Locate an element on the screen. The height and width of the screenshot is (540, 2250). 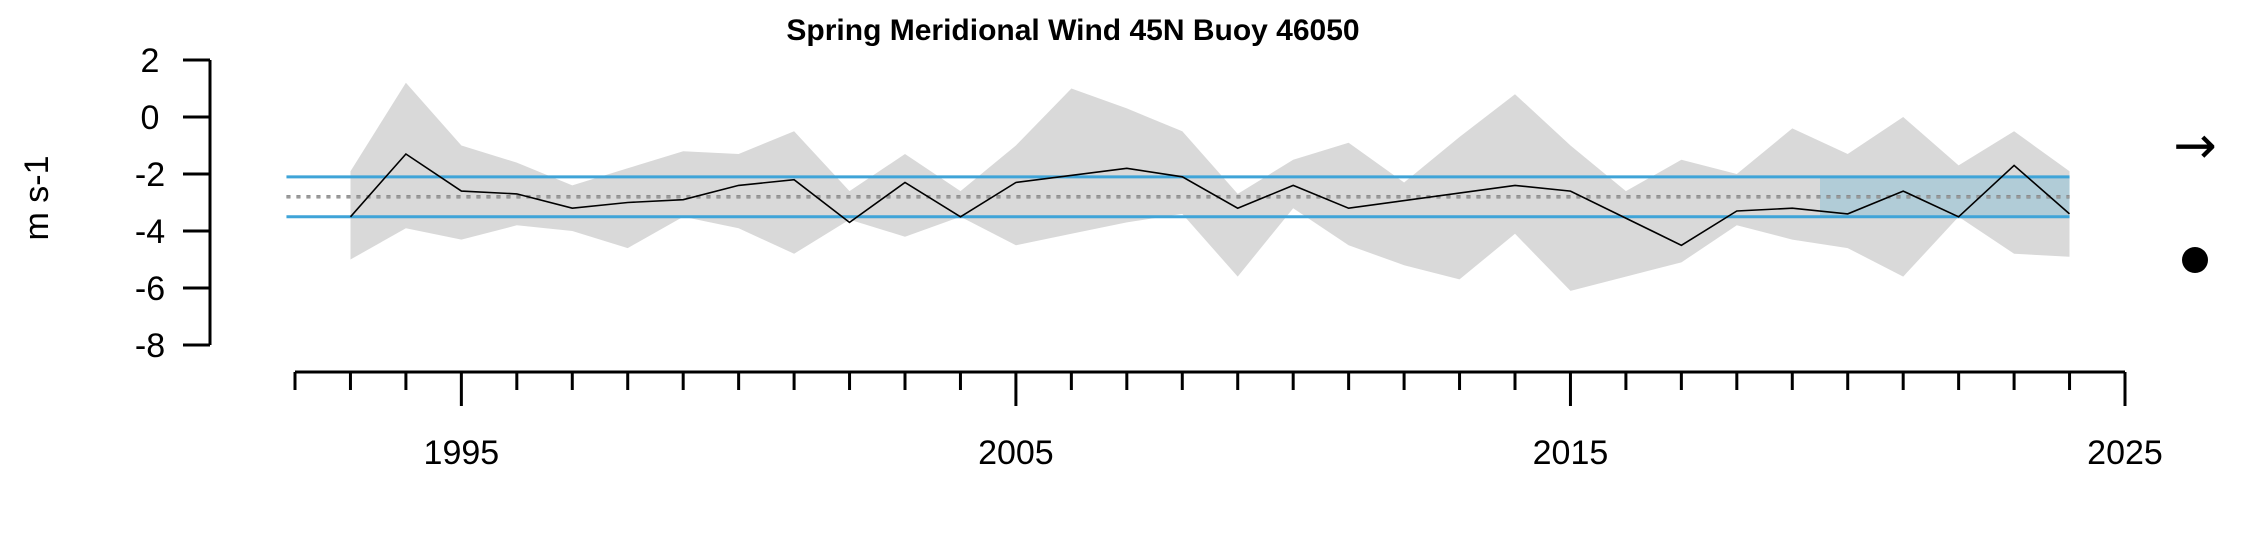
chart-title: Spring Meridional Wind 45N Buoy 46050 is located at coordinates (1072, 30).